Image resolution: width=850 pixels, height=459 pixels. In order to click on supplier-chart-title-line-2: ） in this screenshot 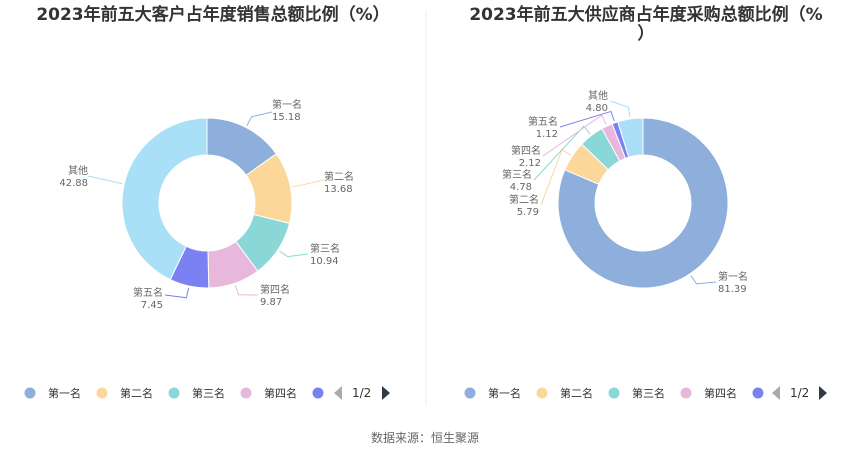, I will do `click(646, 33)`.